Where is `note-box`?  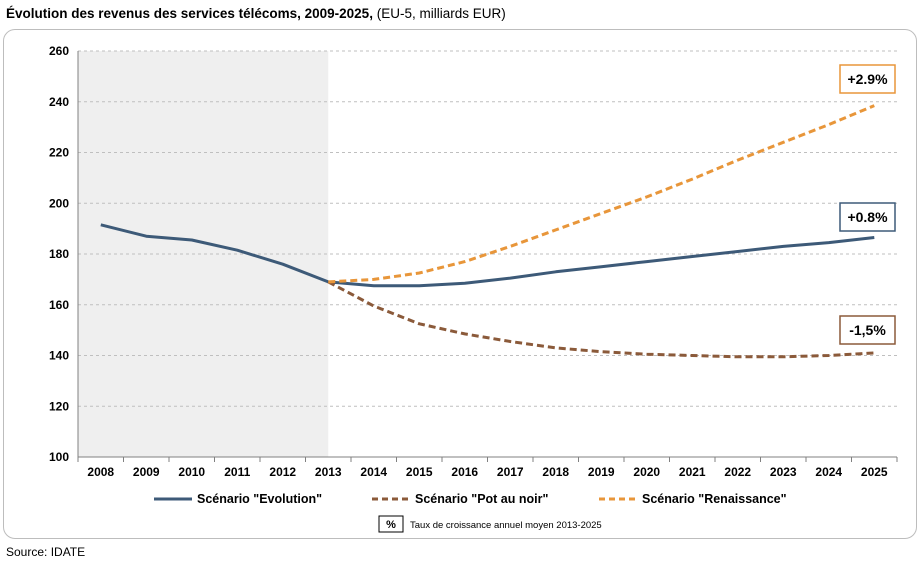
note-box is located at coordinates (391, 524).